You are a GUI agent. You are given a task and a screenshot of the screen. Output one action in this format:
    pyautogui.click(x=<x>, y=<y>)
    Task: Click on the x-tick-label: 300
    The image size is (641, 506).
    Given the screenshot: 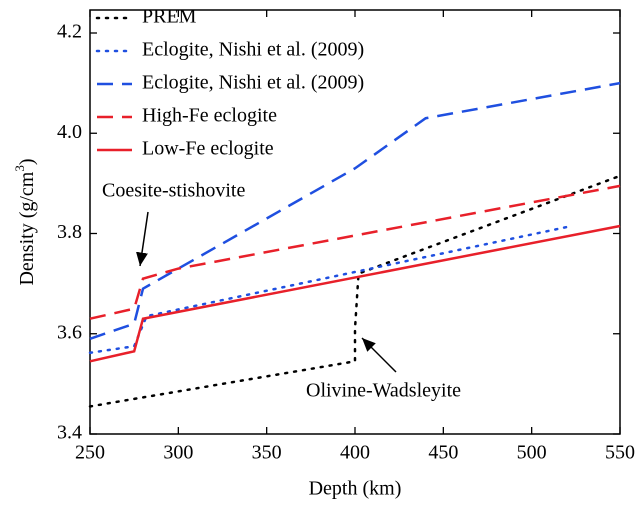 What is the action you would take?
    pyautogui.click(x=178, y=453)
    